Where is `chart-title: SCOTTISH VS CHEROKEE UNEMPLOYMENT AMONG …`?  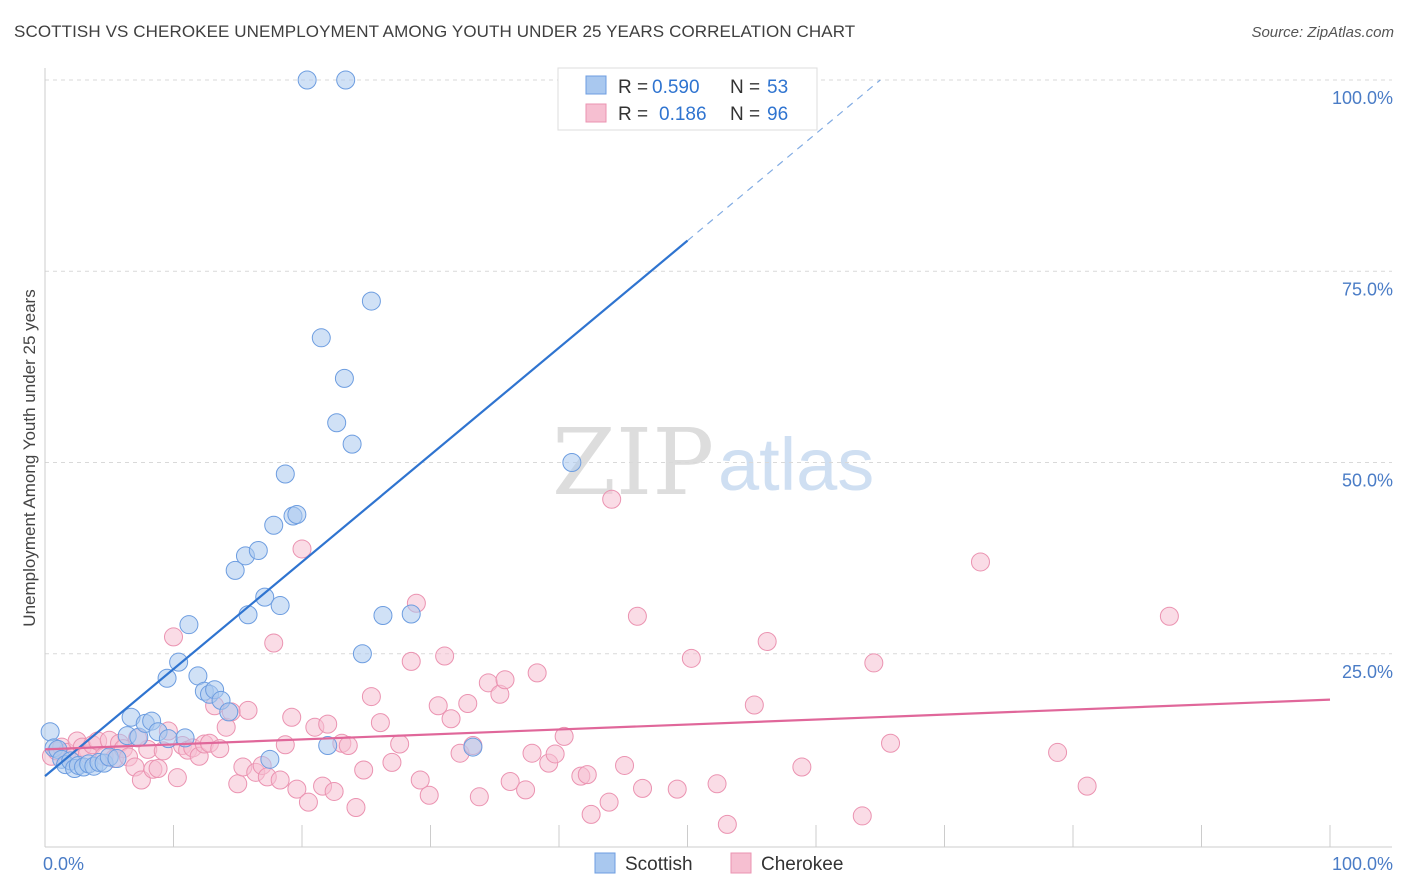 chart-title: SCOTTISH VS CHEROKEE UNEMPLOYMENT AMONG … is located at coordinates (435, 31).